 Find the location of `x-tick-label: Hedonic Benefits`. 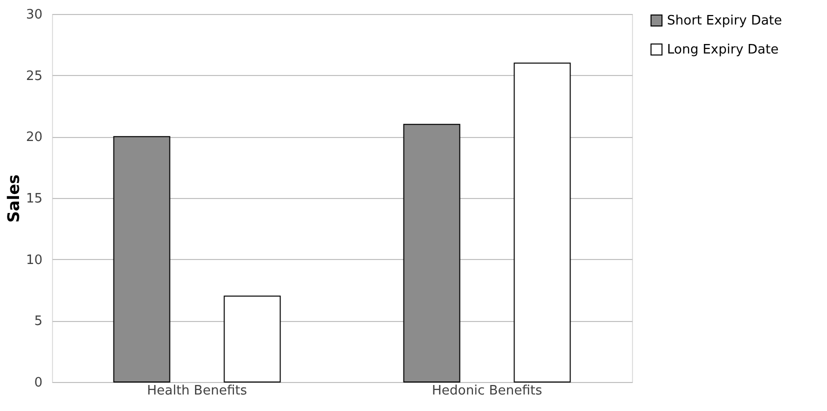

x-tick-label: Hedonic Benefits is located at coordinates (487, 391).